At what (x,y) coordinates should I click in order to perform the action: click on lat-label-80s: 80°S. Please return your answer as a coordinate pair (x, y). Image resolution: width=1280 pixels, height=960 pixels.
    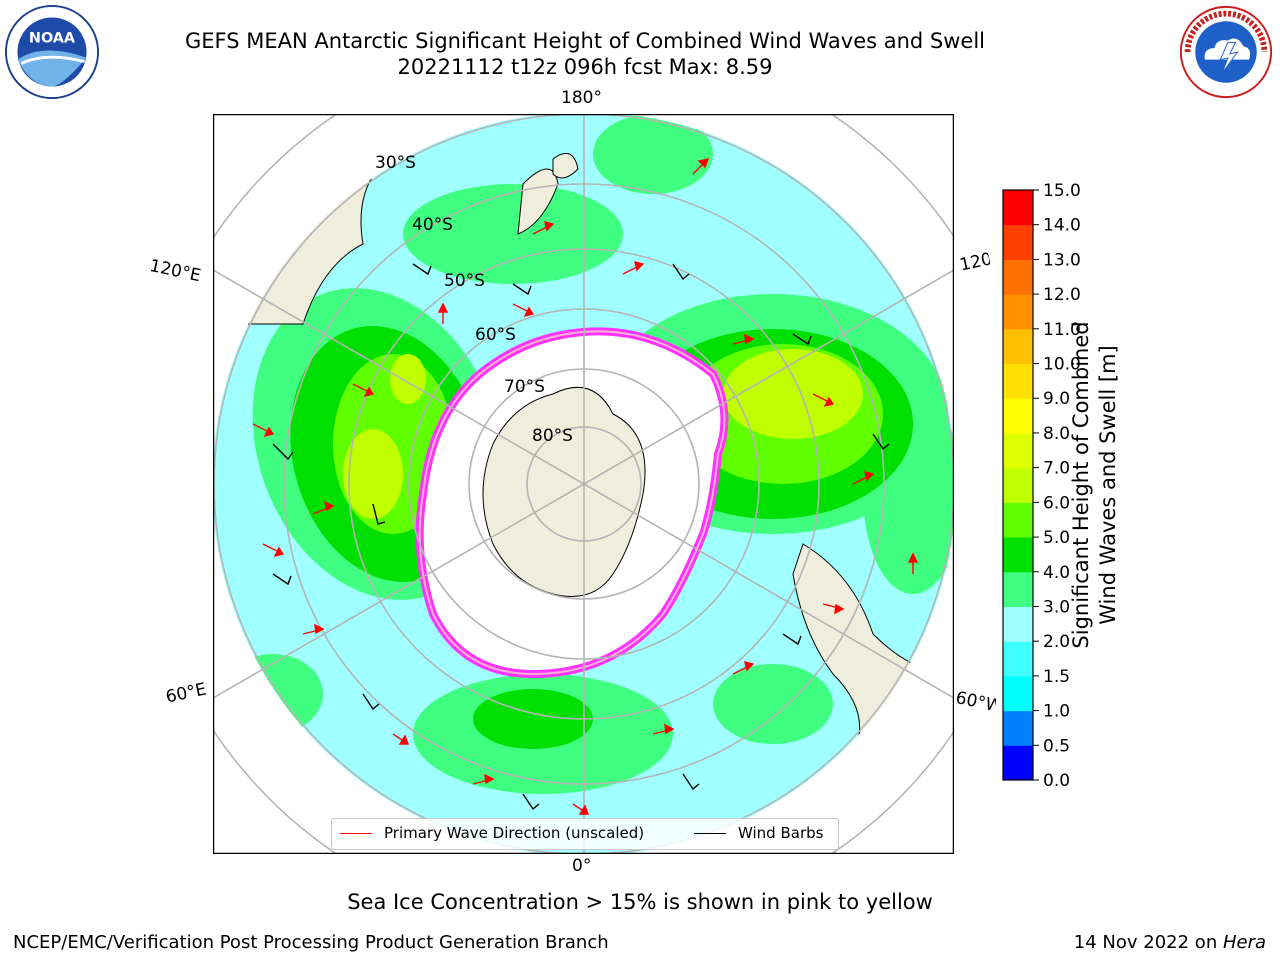
    Looking at the image, I should click on (552, 436).